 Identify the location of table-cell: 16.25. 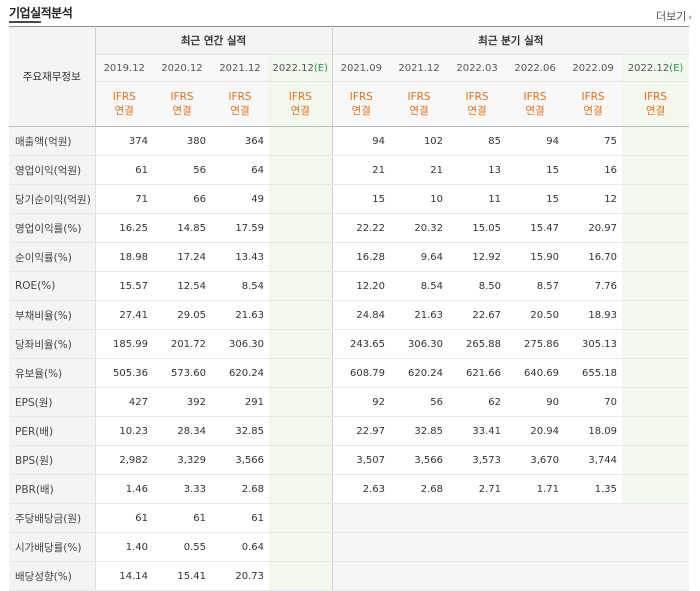
(124, 228).